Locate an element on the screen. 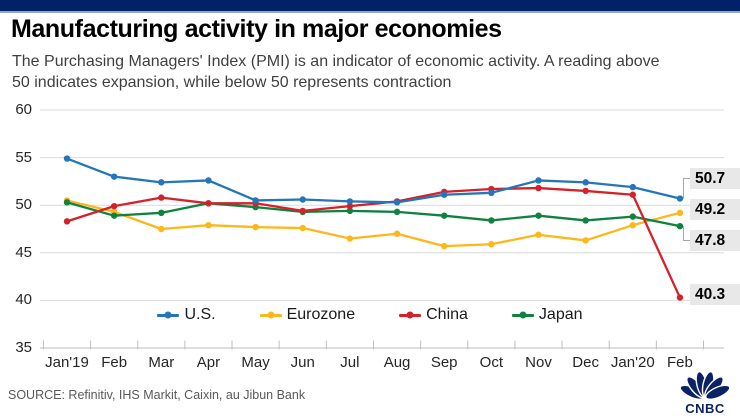 The image size is (740, 416). series-line-Eurozone is located at coordinates (373, 223).